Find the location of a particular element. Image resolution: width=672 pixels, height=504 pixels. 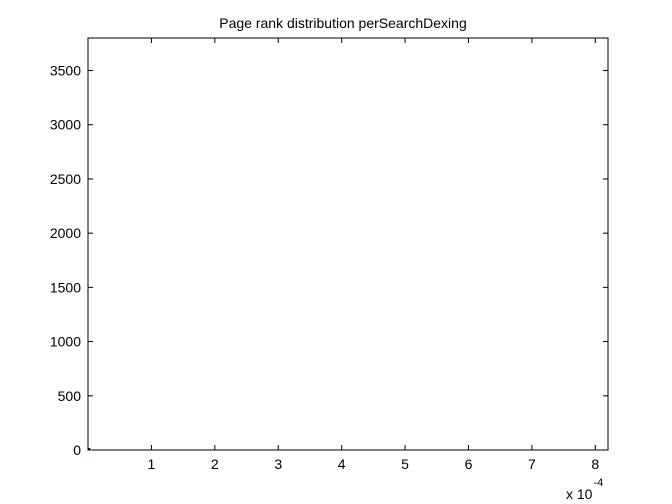

bar is located at coordinates (89, 449).